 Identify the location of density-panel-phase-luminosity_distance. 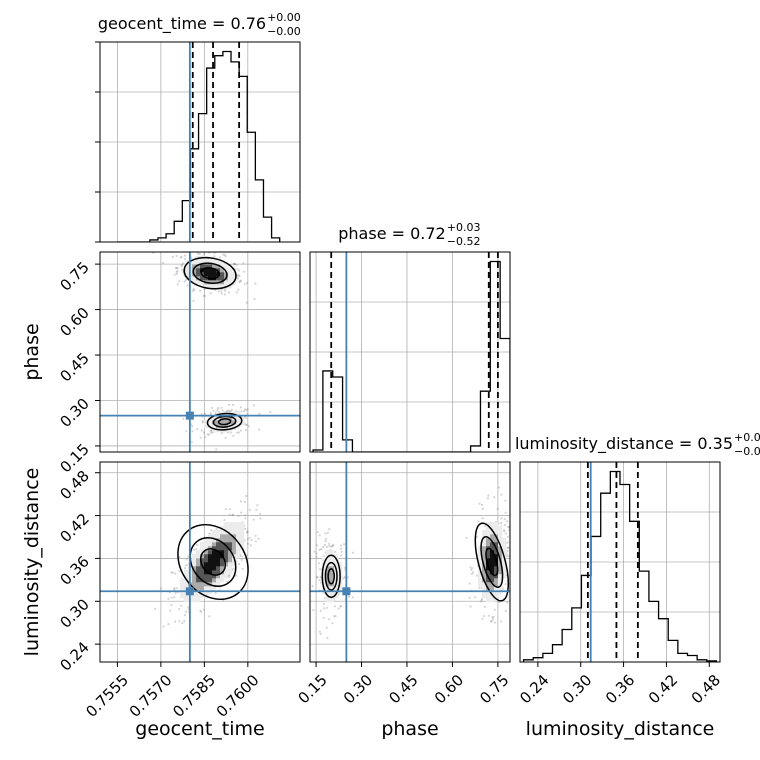
(413, 562).